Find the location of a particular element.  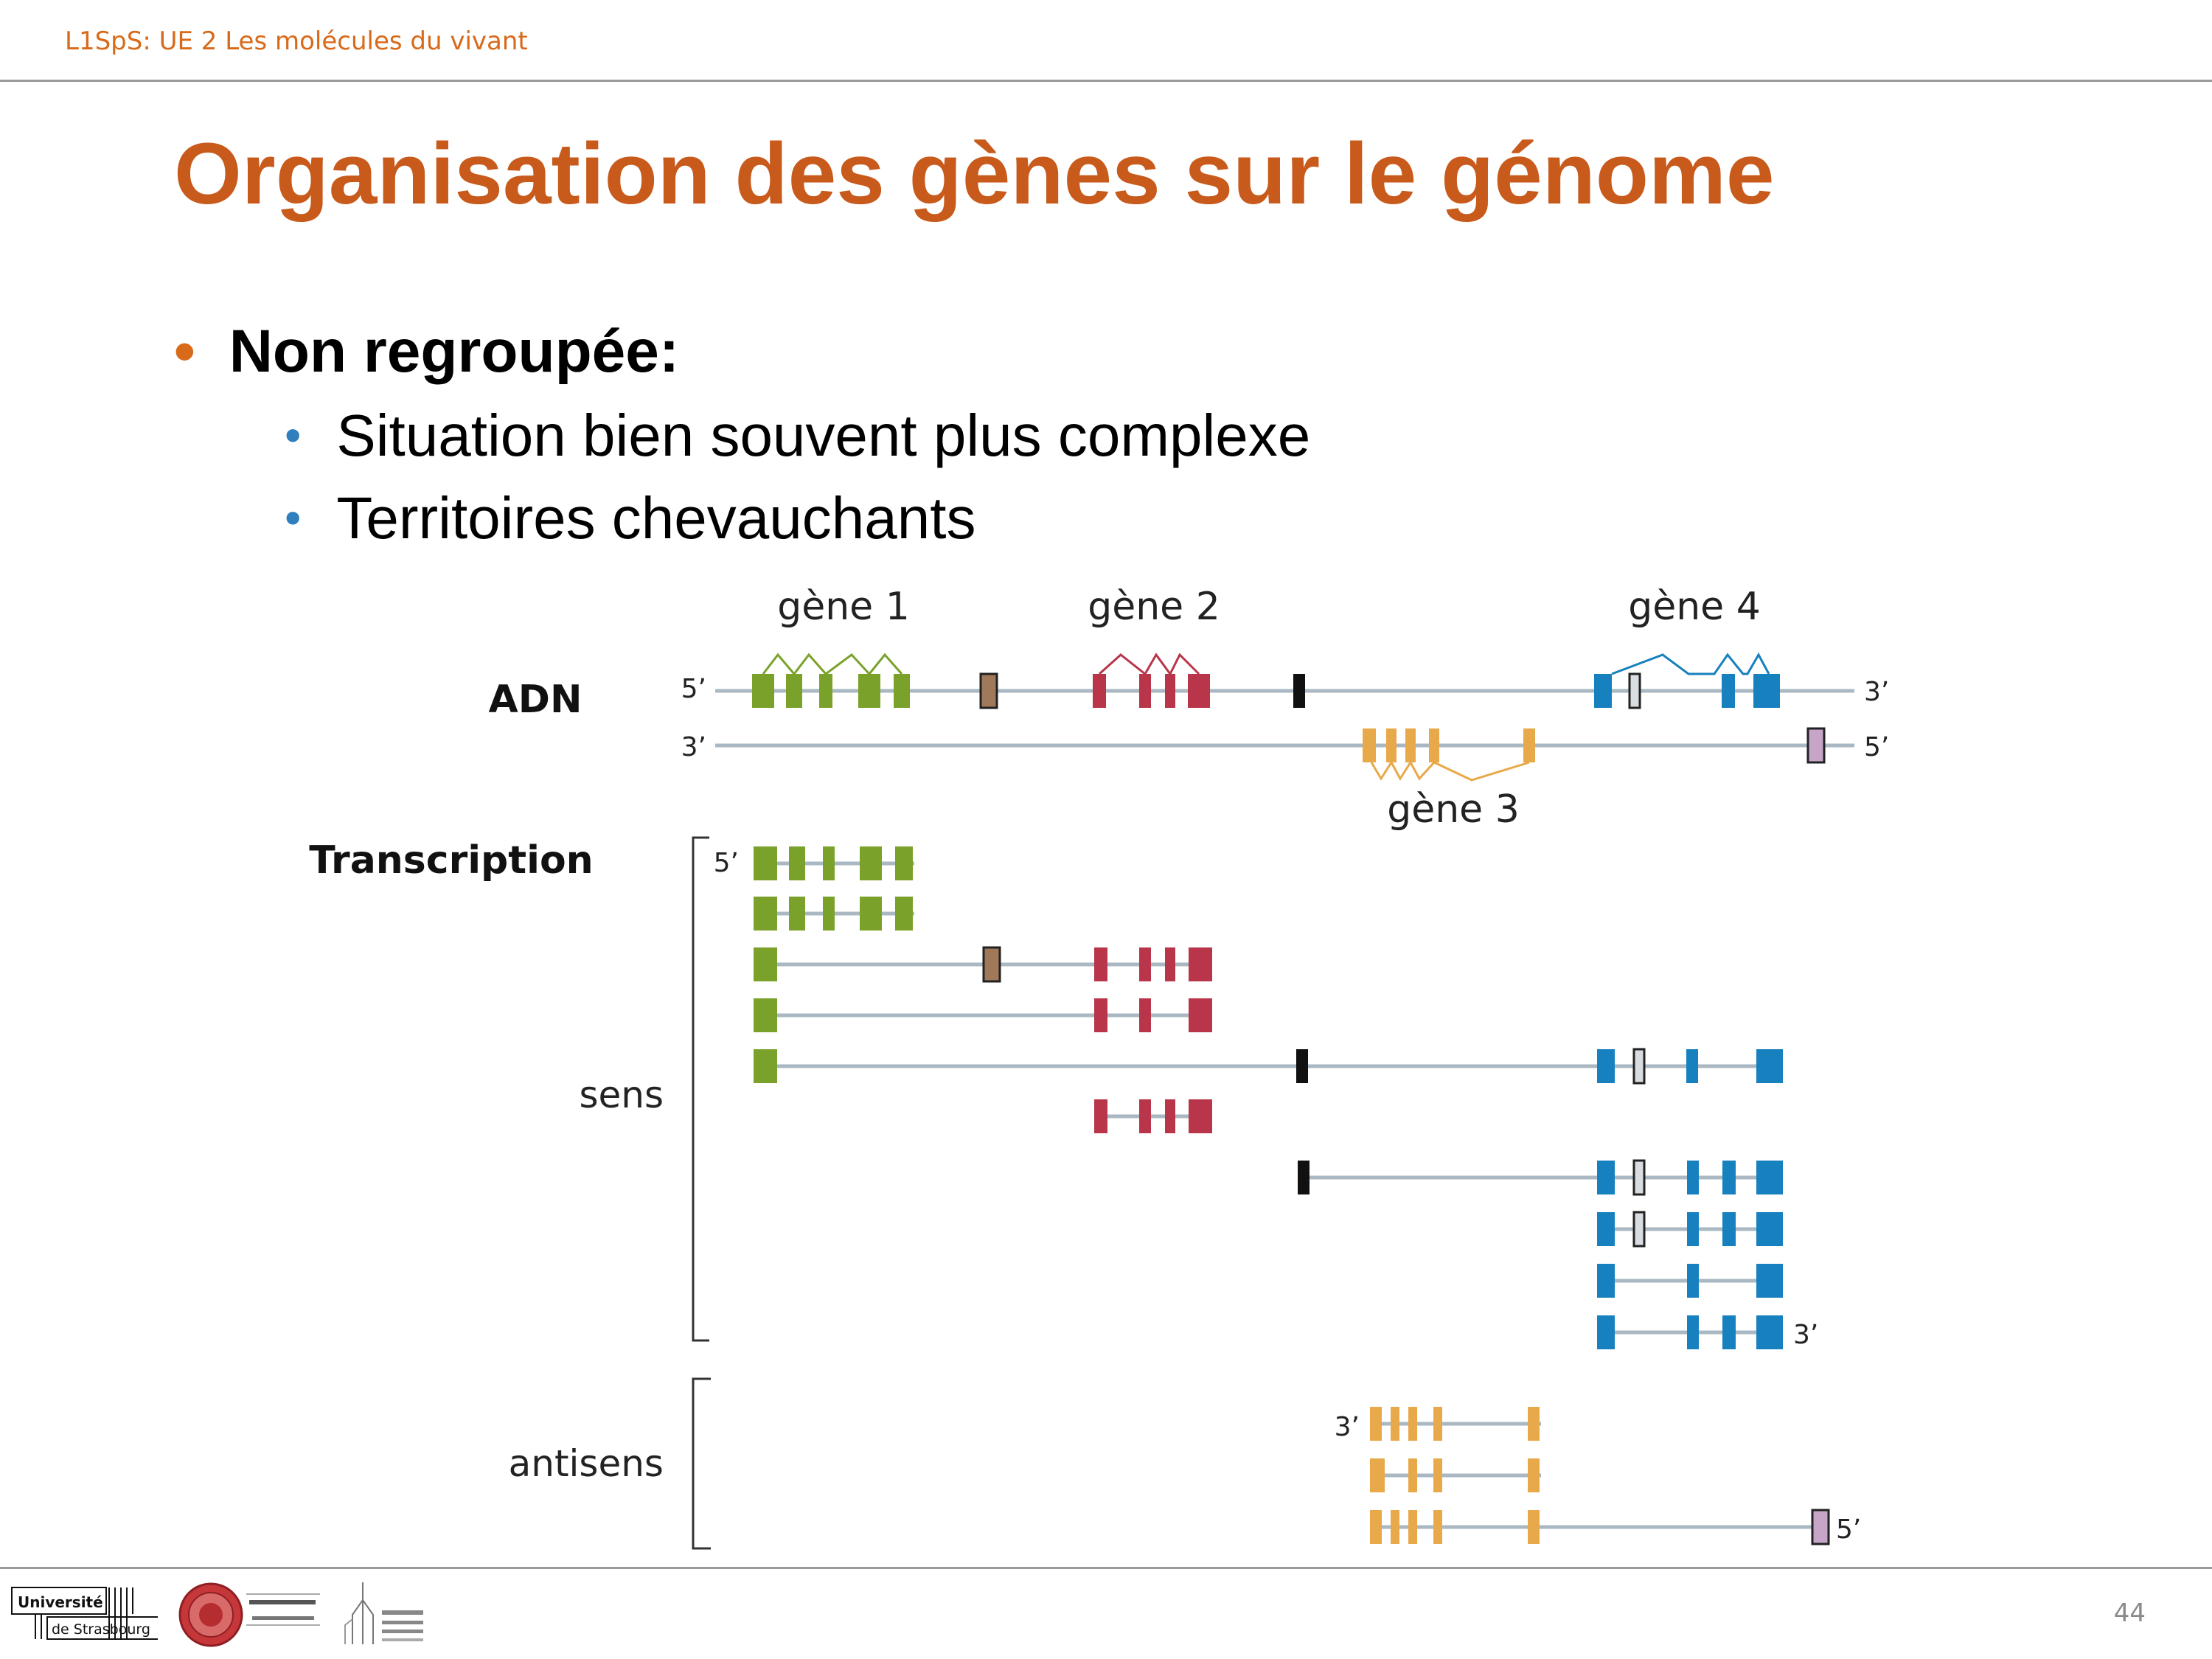

gene-3-label: gène 3 is located at coordinates (1453, 809).